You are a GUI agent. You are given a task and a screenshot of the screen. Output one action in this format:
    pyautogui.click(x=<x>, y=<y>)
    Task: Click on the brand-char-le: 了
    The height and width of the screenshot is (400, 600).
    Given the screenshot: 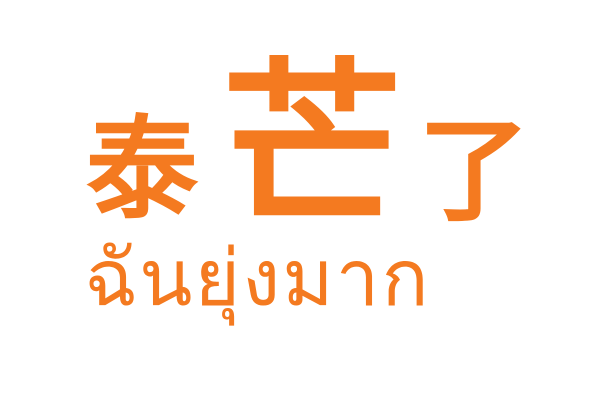 What is the action you would take?
    pyautogui.click(x=474, y=172)
    